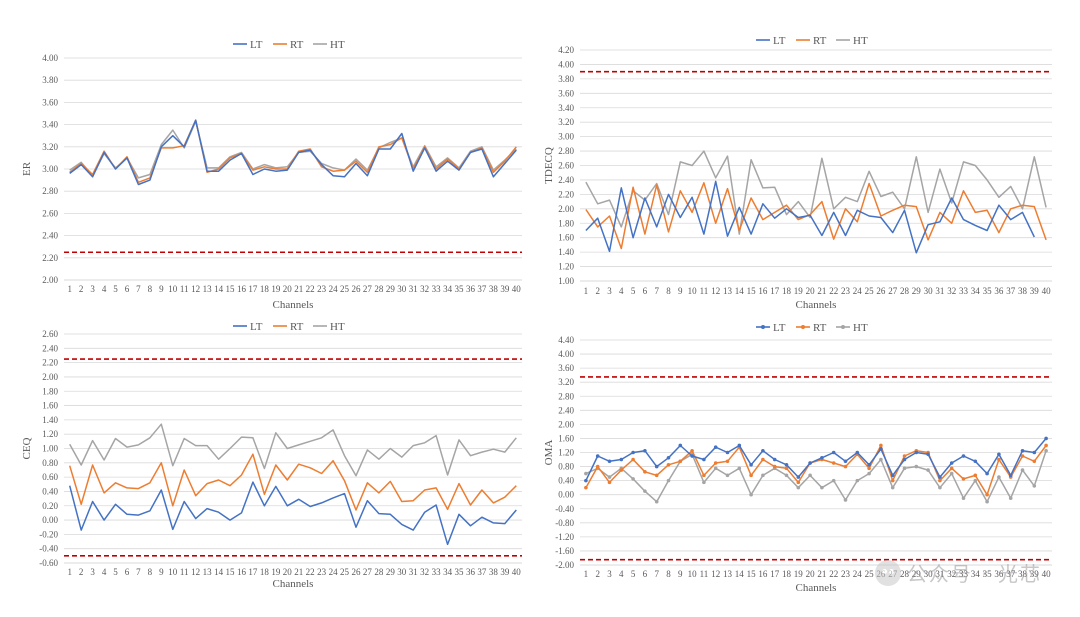  What do you see at coordinates (517, 572) in the screenshot?
I see `x-tick-label: 40` at bounding box center [517, 572].